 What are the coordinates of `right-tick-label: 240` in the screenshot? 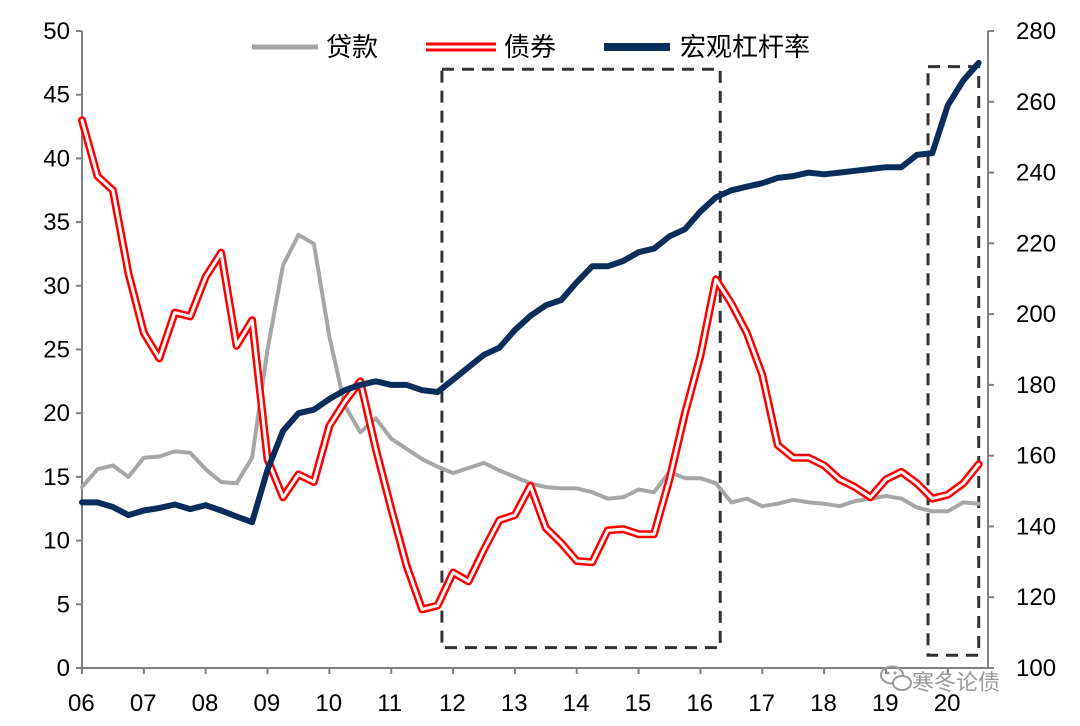 It's located at (1036, 173).